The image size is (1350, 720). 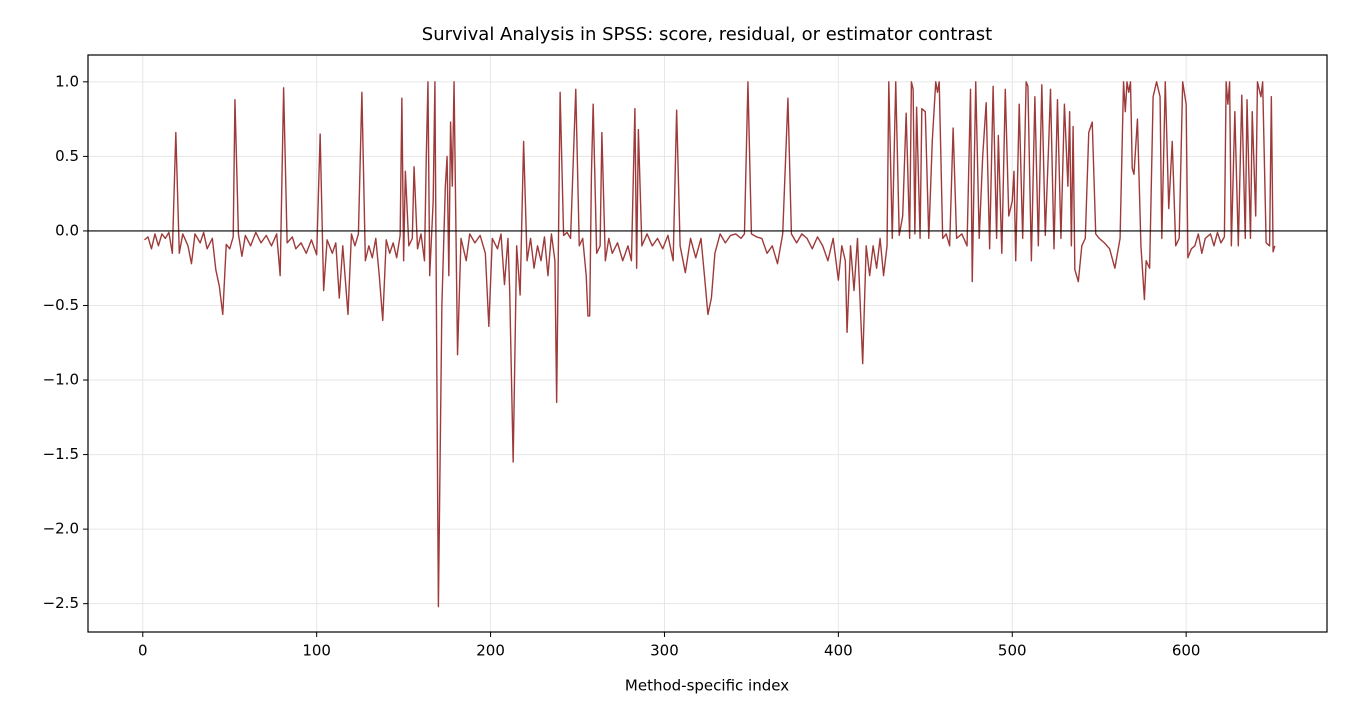 What do you see at coordinates (61, 305) in the screenshot?
I see `y-tick-label: −0.5` at bounding box center [61, 305].